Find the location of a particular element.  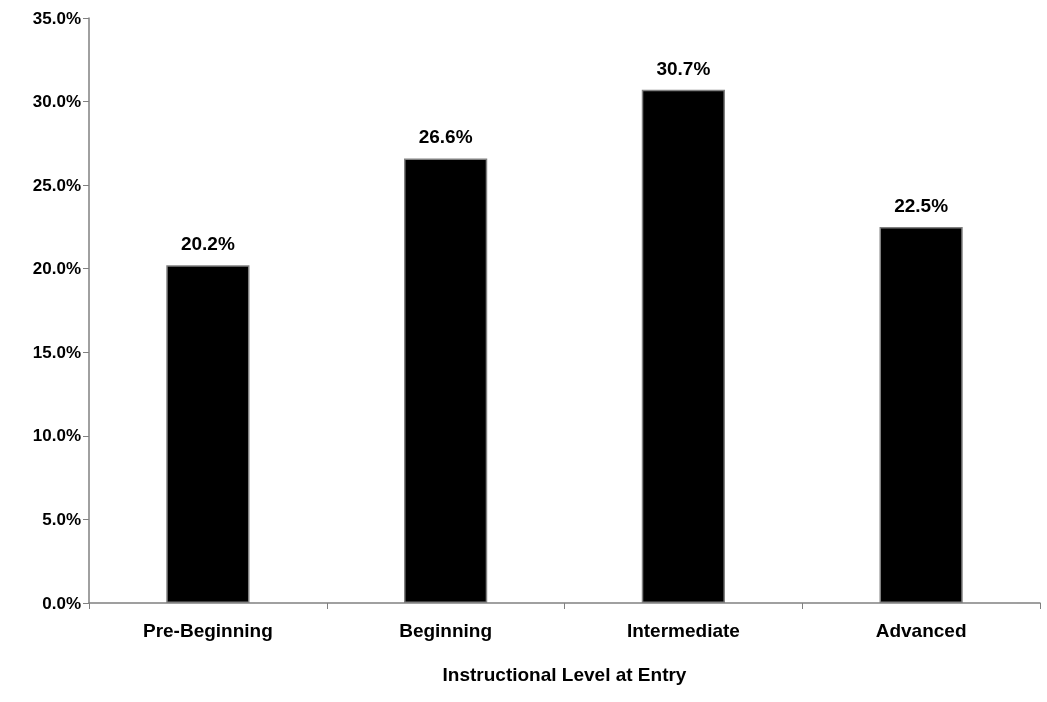

y-tick-label: 0.0% is located at coordinates (61, 603).